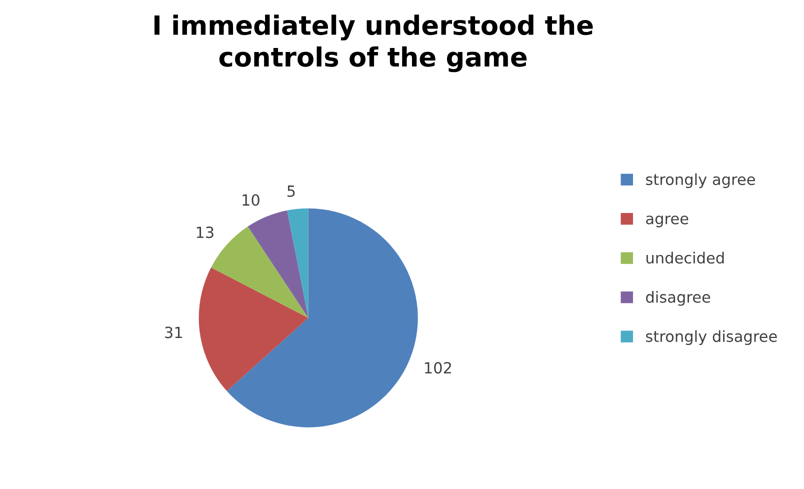  What do you see at coordinates (373, 43) in the screenshot?
I see `chart-title: I immediately understood the controls of the game` at bounding box center [373, 43].